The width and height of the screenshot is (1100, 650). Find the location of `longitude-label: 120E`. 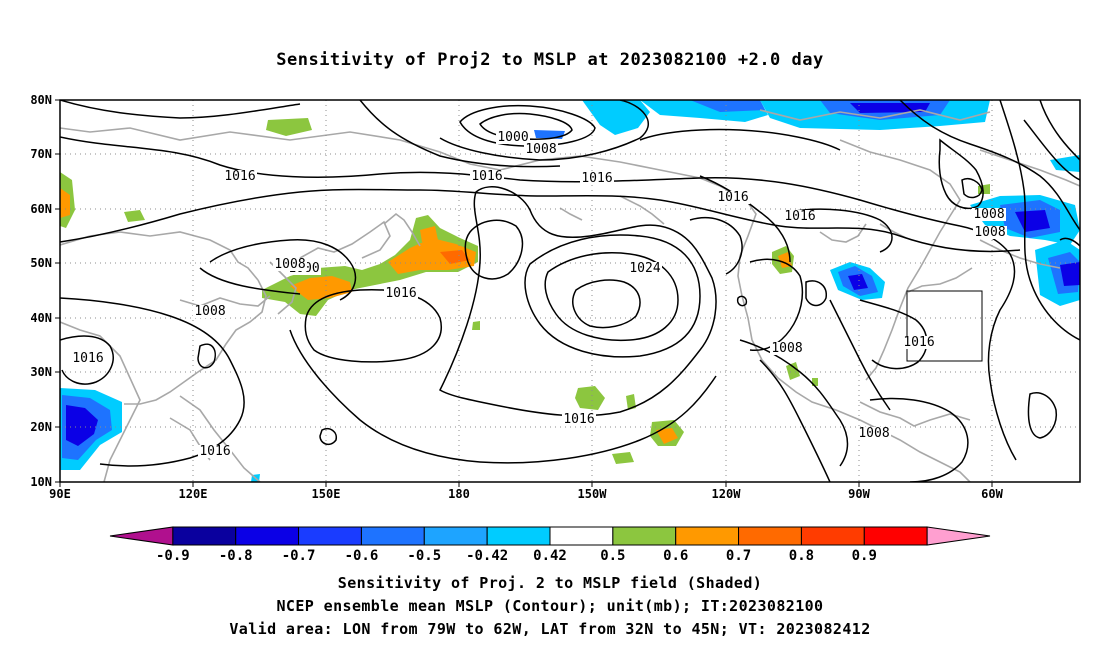

longitude-label: 120E is located at coordinates (193, 494).